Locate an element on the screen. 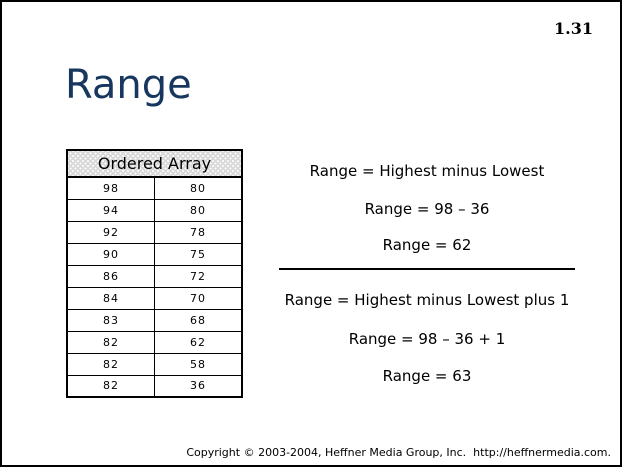 This screenshot has width=622, height=467. table-cell: 86 is located at coordinates (110, 276).